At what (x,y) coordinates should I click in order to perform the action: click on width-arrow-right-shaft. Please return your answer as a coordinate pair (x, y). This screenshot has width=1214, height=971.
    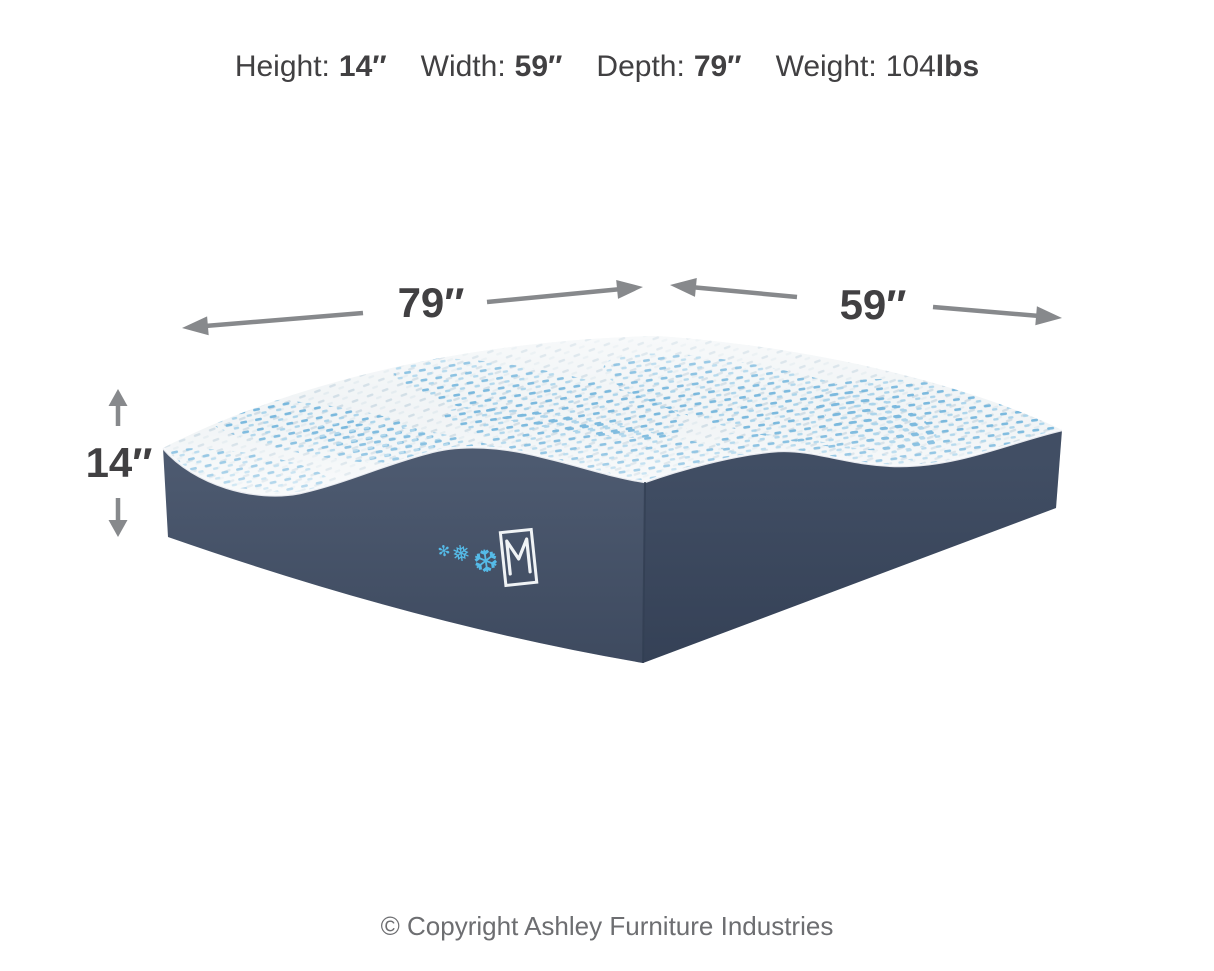
    Looking at the image, I should click on (985, 311).